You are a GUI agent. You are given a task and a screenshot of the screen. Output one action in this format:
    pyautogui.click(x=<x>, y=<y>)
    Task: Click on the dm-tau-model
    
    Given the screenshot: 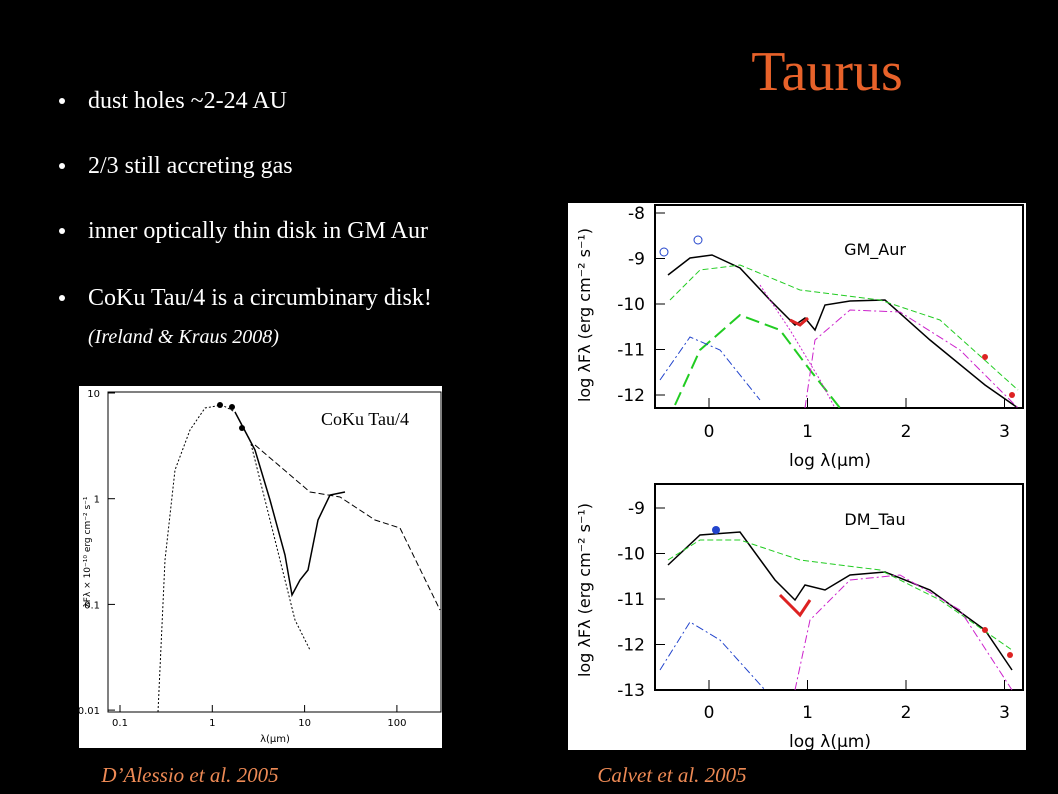 What is the action you would take?
    pyautogui.click(x=840, y=601)
    